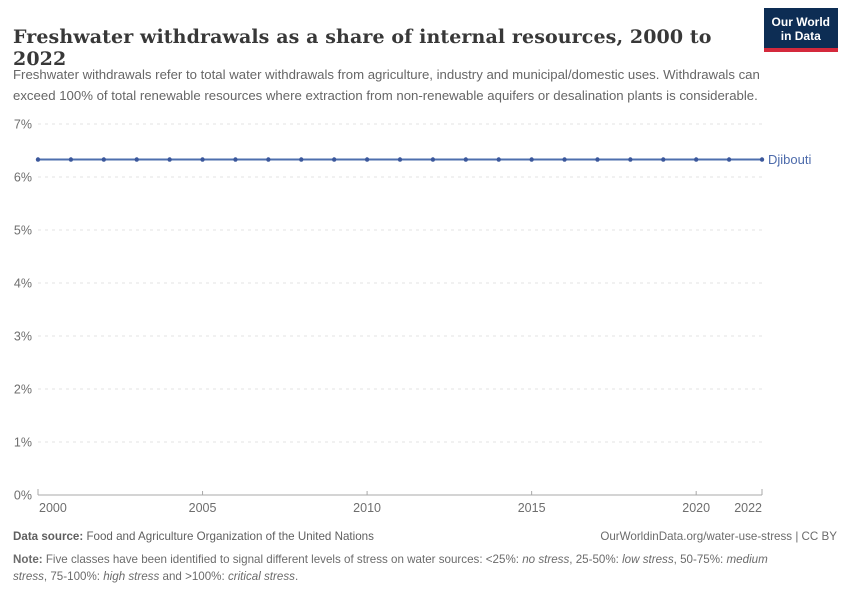 Image resolution: width=850 pixels, height=600 pixels. I want to click on x-axis-tick-label: 2015, so click(532, 508).